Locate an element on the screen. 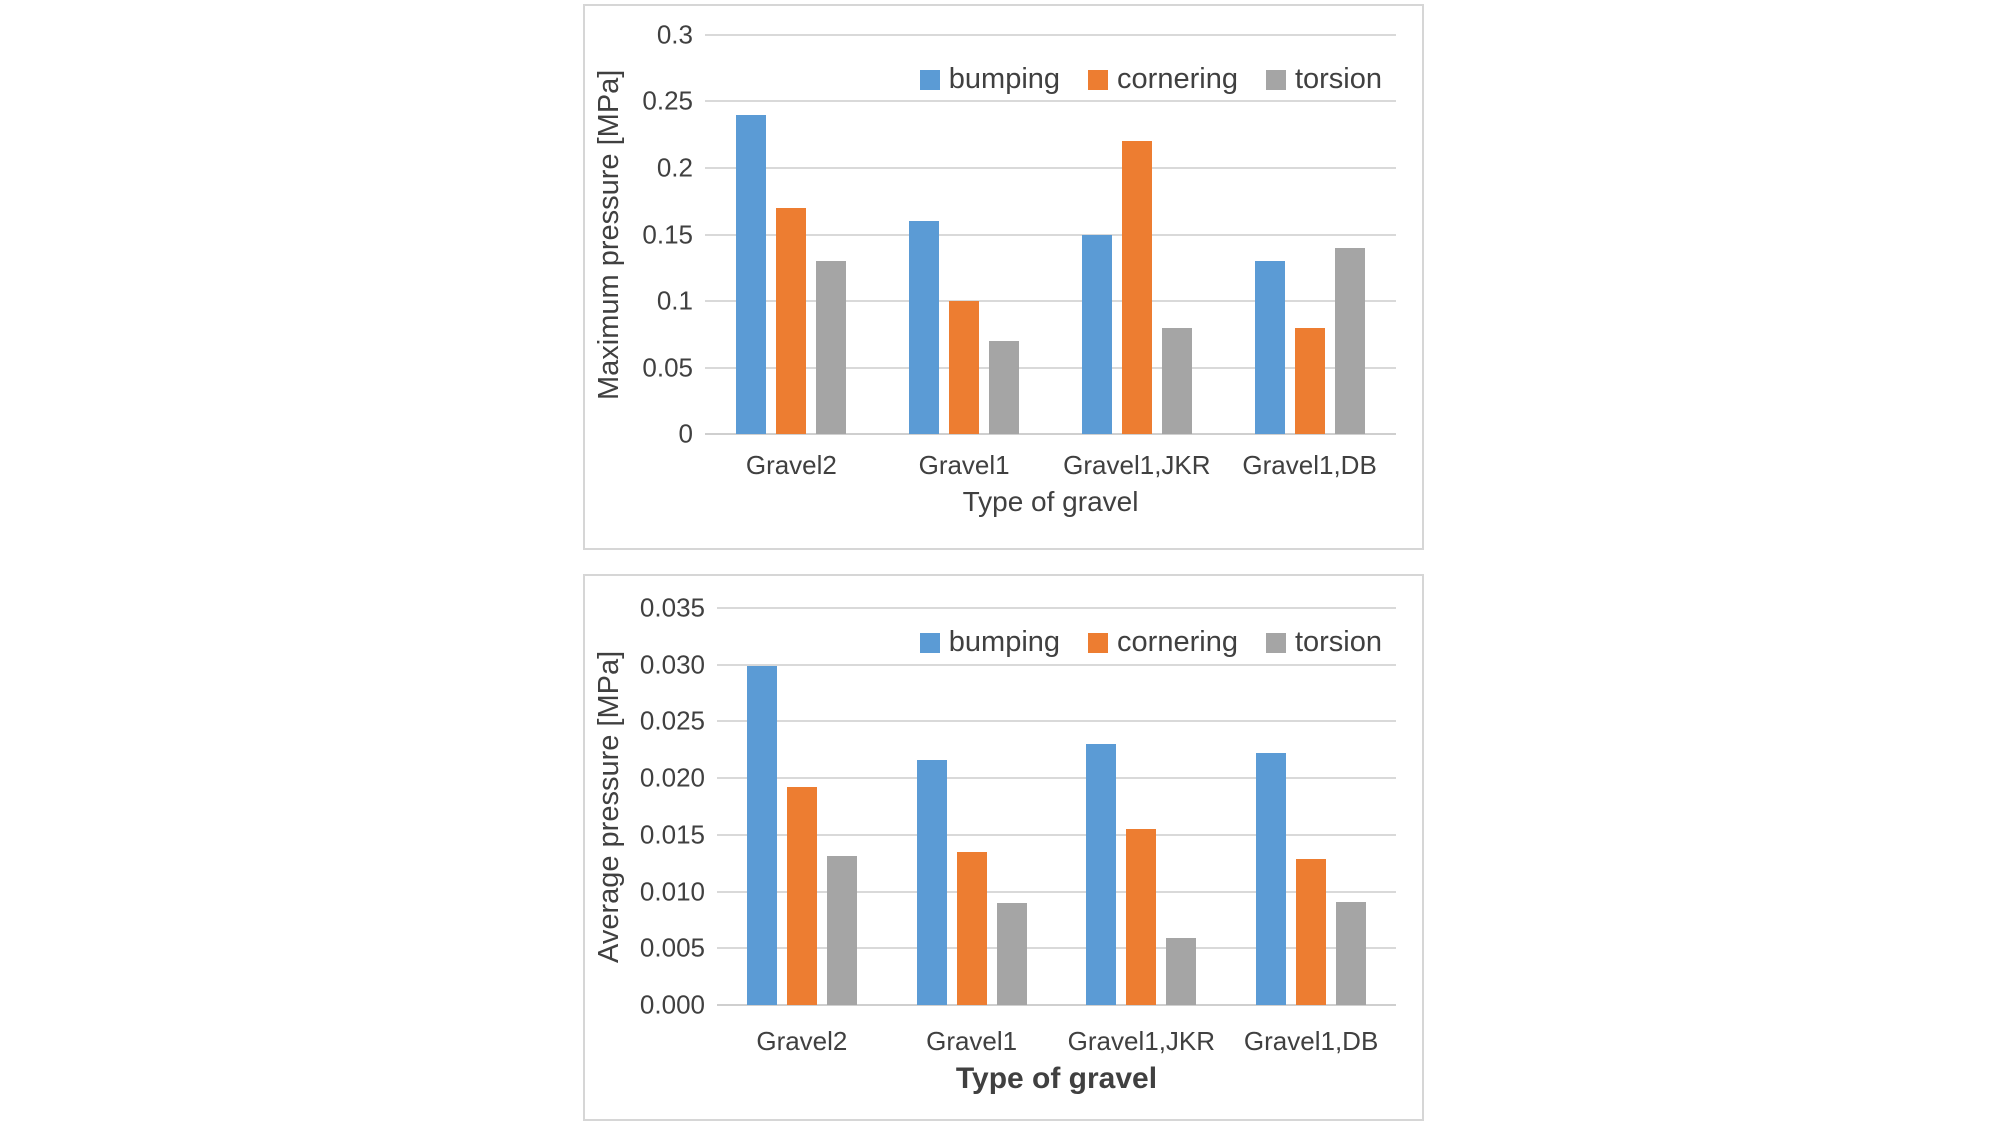 The height and width of the screenshot is (1132, 2008). y-tick-label: 0.030 is located at coordinates (672, 664).